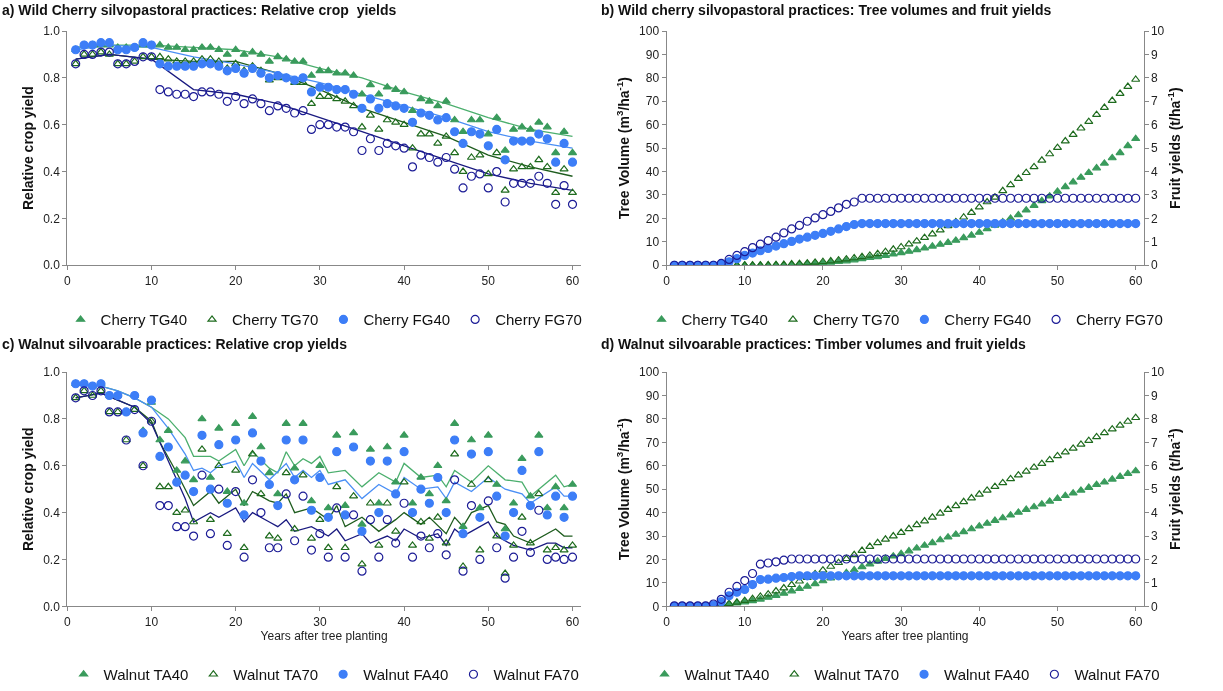  What do you see at coordinates (1154, 148) in the screenshot?
I see `y2-tick-label: 5` at bounding box center [1154, 148].